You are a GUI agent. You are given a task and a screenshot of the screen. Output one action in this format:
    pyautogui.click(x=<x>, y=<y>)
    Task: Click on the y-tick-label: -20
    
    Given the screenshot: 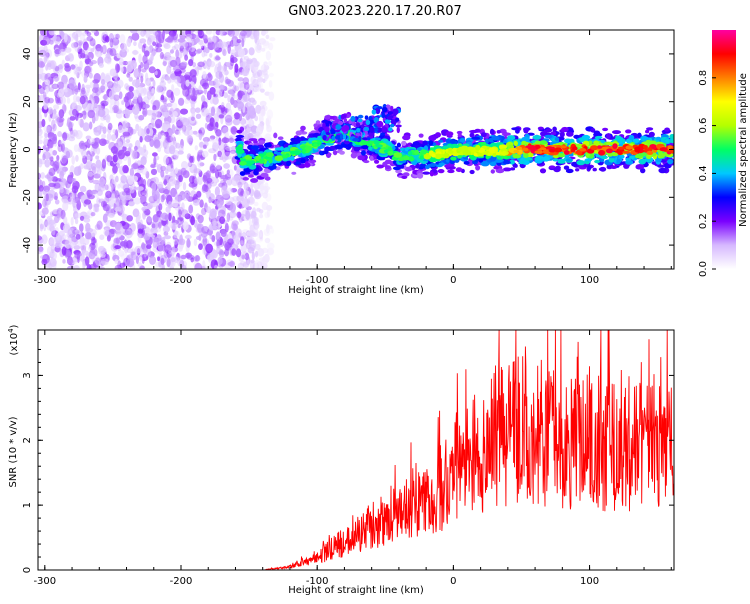 What is the action you would take?
    pyautogui.click(x=27, y=197)
    